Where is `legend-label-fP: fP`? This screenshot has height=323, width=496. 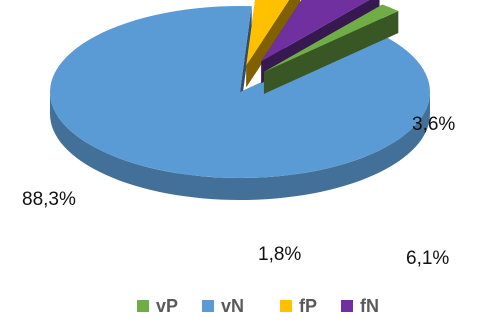 legend-label-fP: fP is located at coordinates (308, 306).